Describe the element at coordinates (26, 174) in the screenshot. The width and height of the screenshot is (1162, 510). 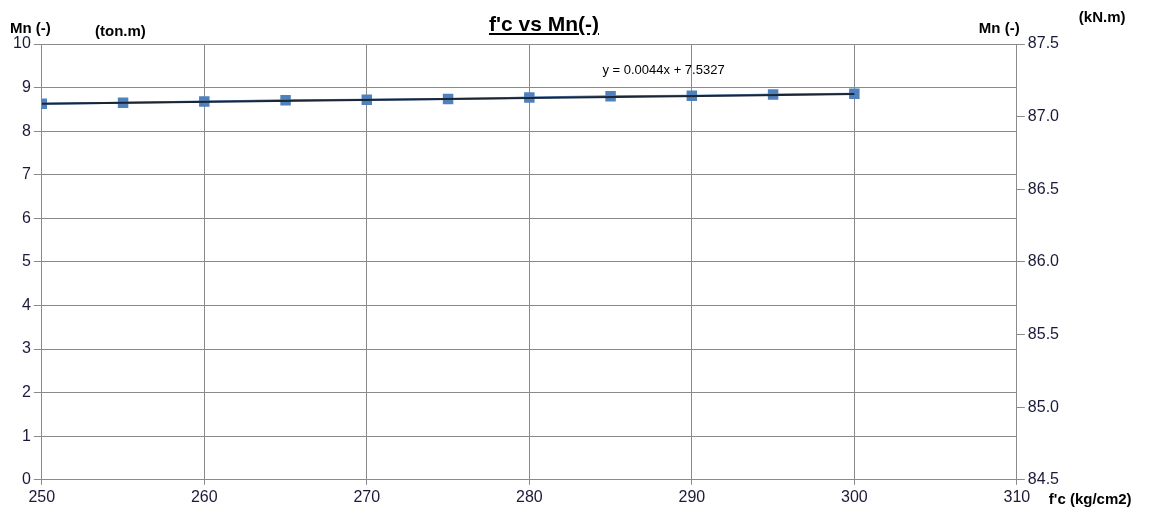
I see `y-tick-label: 7` at that location.